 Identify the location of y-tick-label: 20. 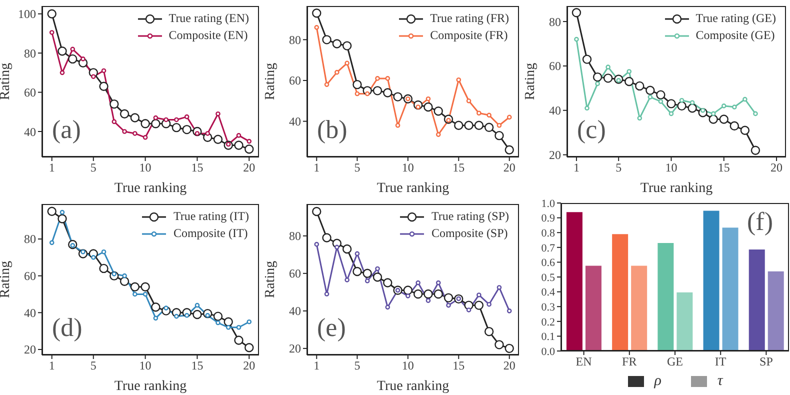
(555, 155).